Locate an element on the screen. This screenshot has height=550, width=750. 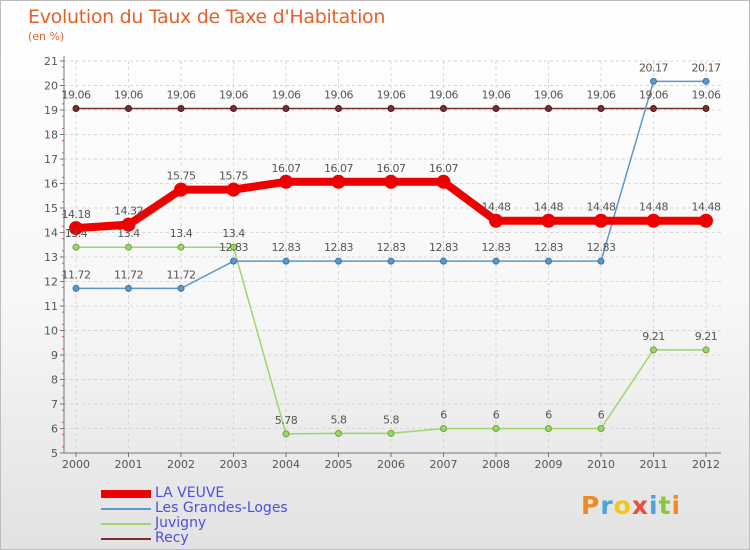
x-tick-label: 2007 is located at coordinates (444, 464).